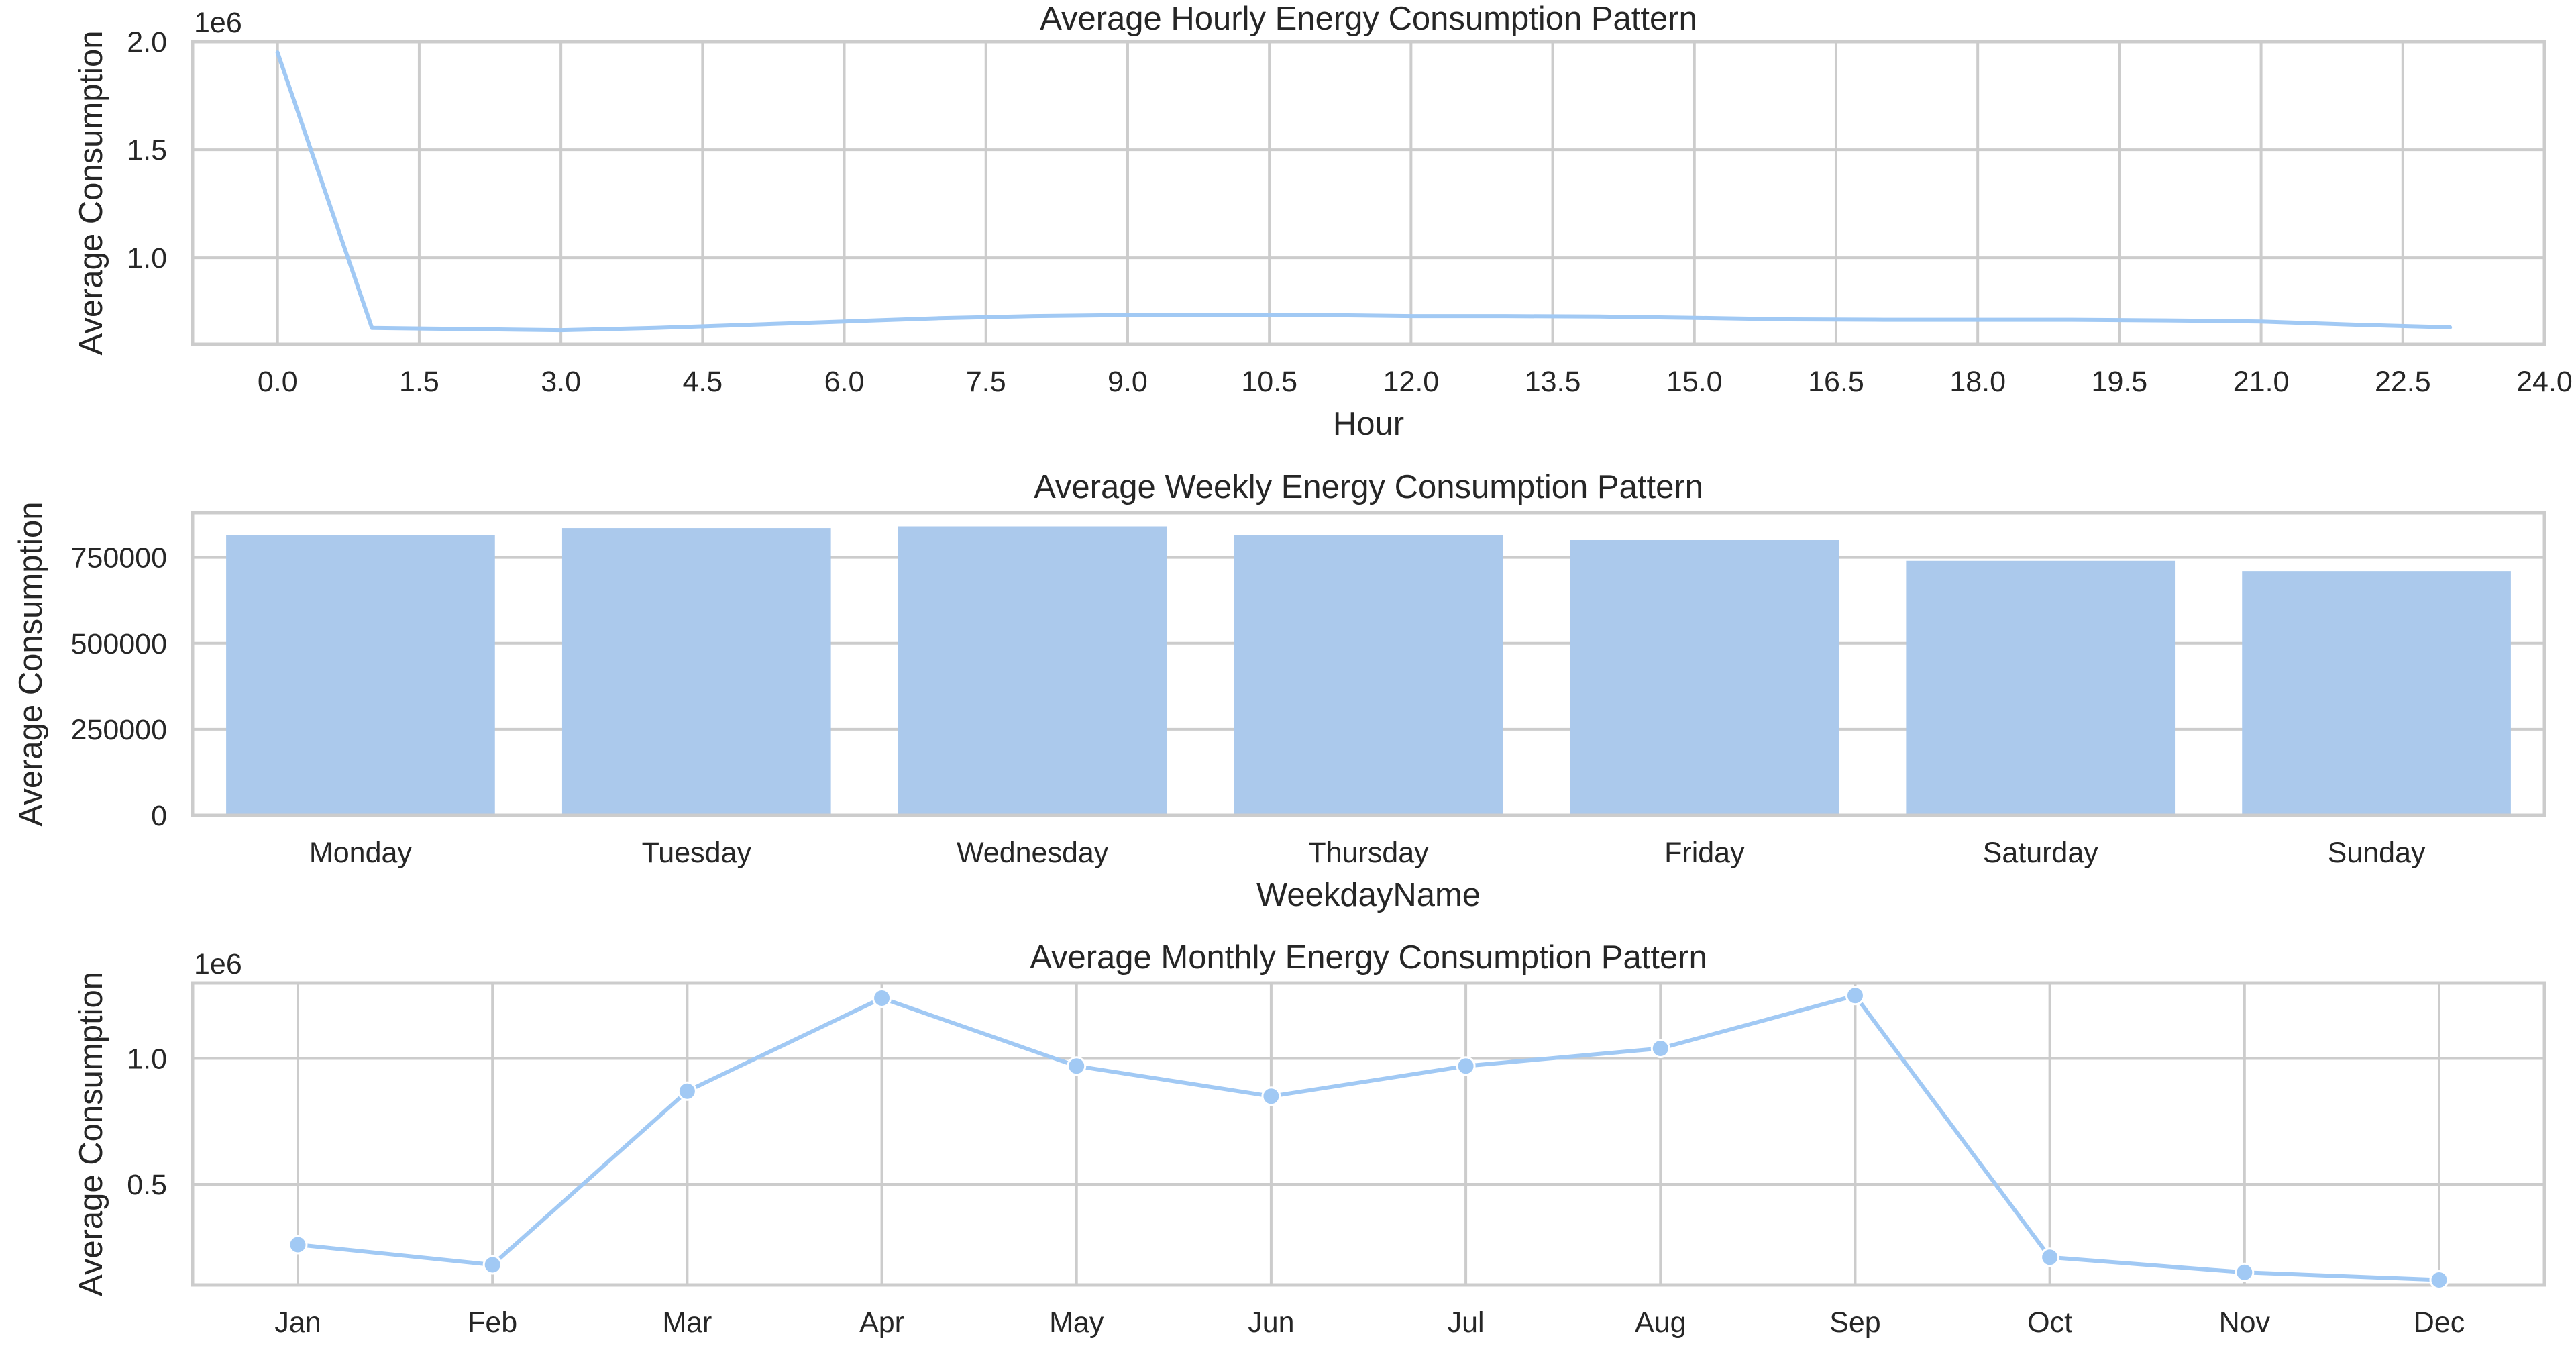 Image resolution: width=2576 pixels, height=1346 pixels. Describe the element at coordinates (2439, 1323) in the screenshot. I see `x-tick-label: Dec` at that location.